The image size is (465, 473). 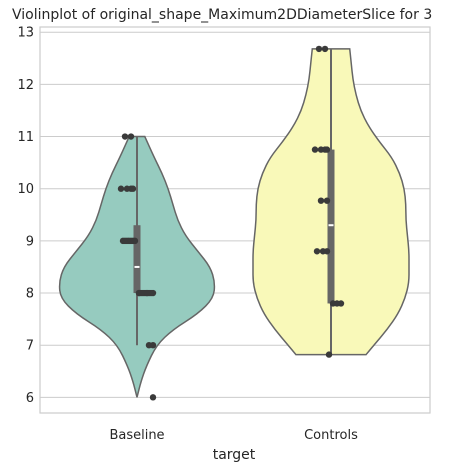 I want to click on x-tick-label: Baseline, so click(x=136, y=435).